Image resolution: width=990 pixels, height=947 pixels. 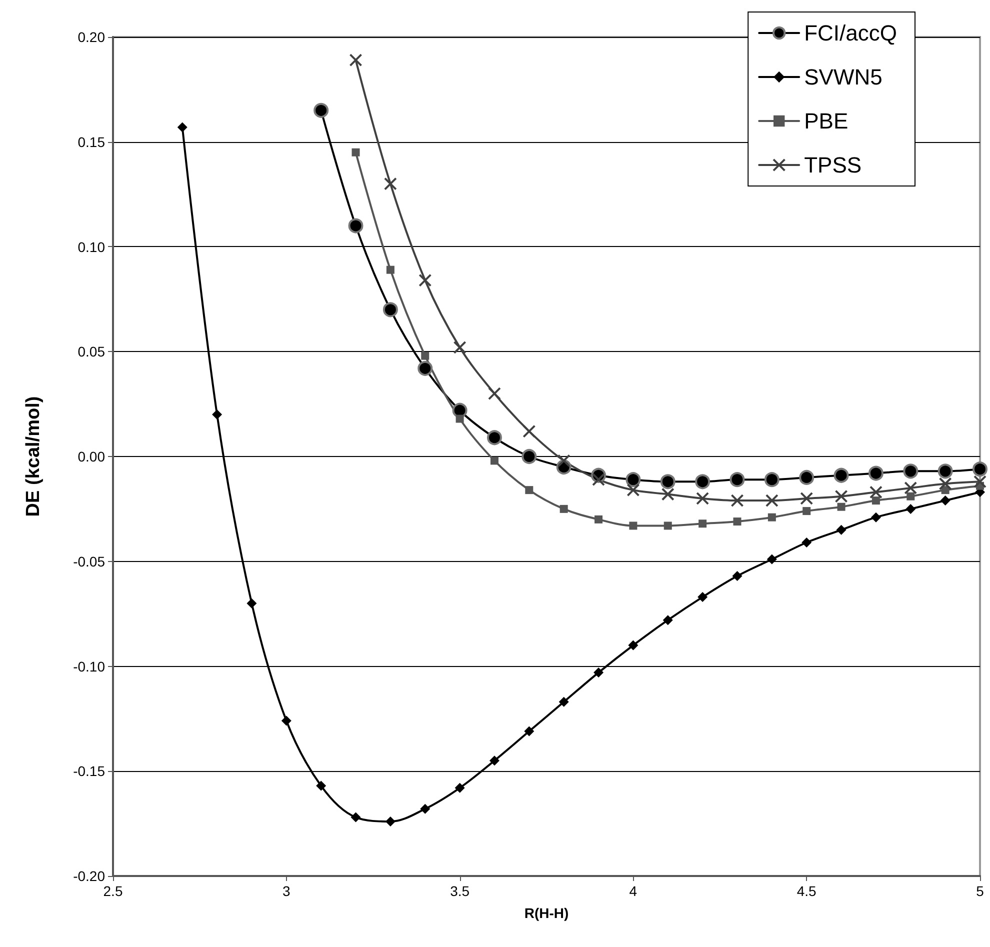 I want to click on legend-label: TPSS, so click(x=833, y=165).